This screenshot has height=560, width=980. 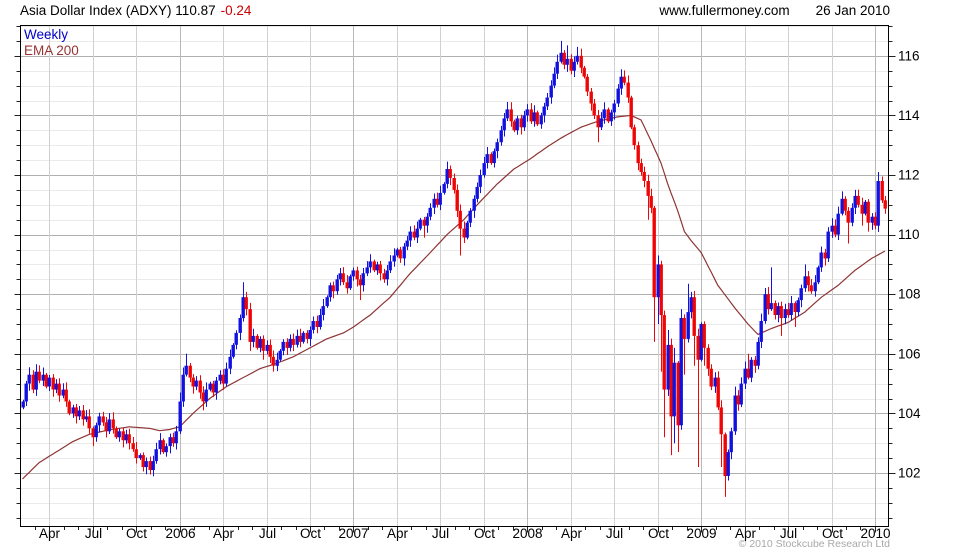 I want to click on chart-title: Asia Dollar Index (ADXY) 110.87 -0.24, so click(x=135, y=10).